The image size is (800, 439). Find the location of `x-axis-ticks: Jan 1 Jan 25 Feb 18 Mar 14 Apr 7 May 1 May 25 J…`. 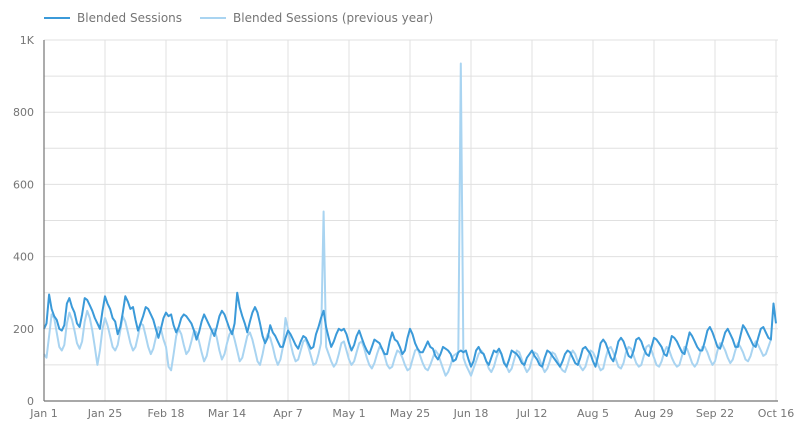

x-axis-ticks: Jan 1 Jan 25 Feb 18 Mar 14 Apr 7 May 1 May 25 J… is located at coordinates (411, 413).